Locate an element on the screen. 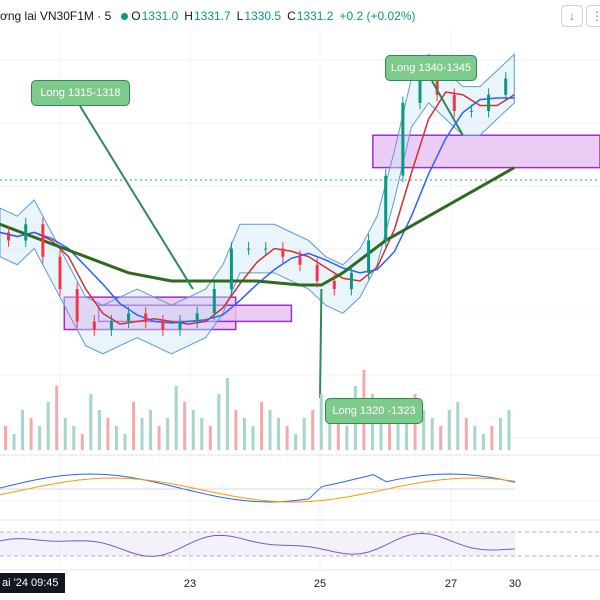  close-value: 1331.2 is located at coordinates (315, 16).